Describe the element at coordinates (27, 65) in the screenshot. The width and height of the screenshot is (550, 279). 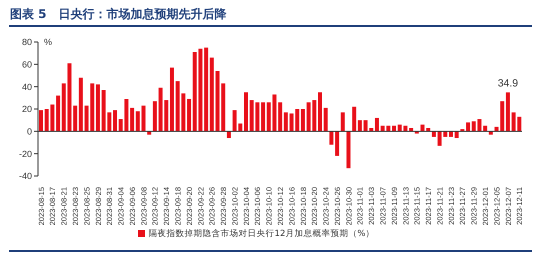
I see `y-tick-label: 60` at that location.